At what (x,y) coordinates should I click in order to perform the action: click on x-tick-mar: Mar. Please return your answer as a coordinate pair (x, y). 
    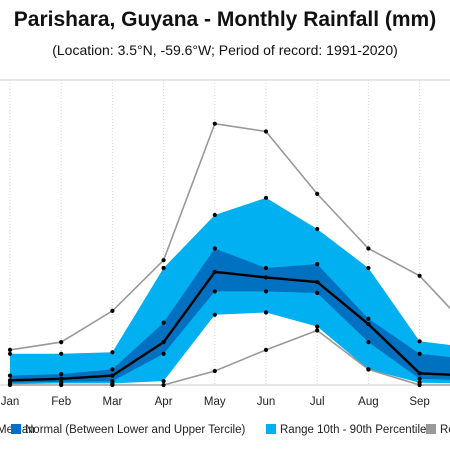
    Looking at the image, I should click on (112, 402).